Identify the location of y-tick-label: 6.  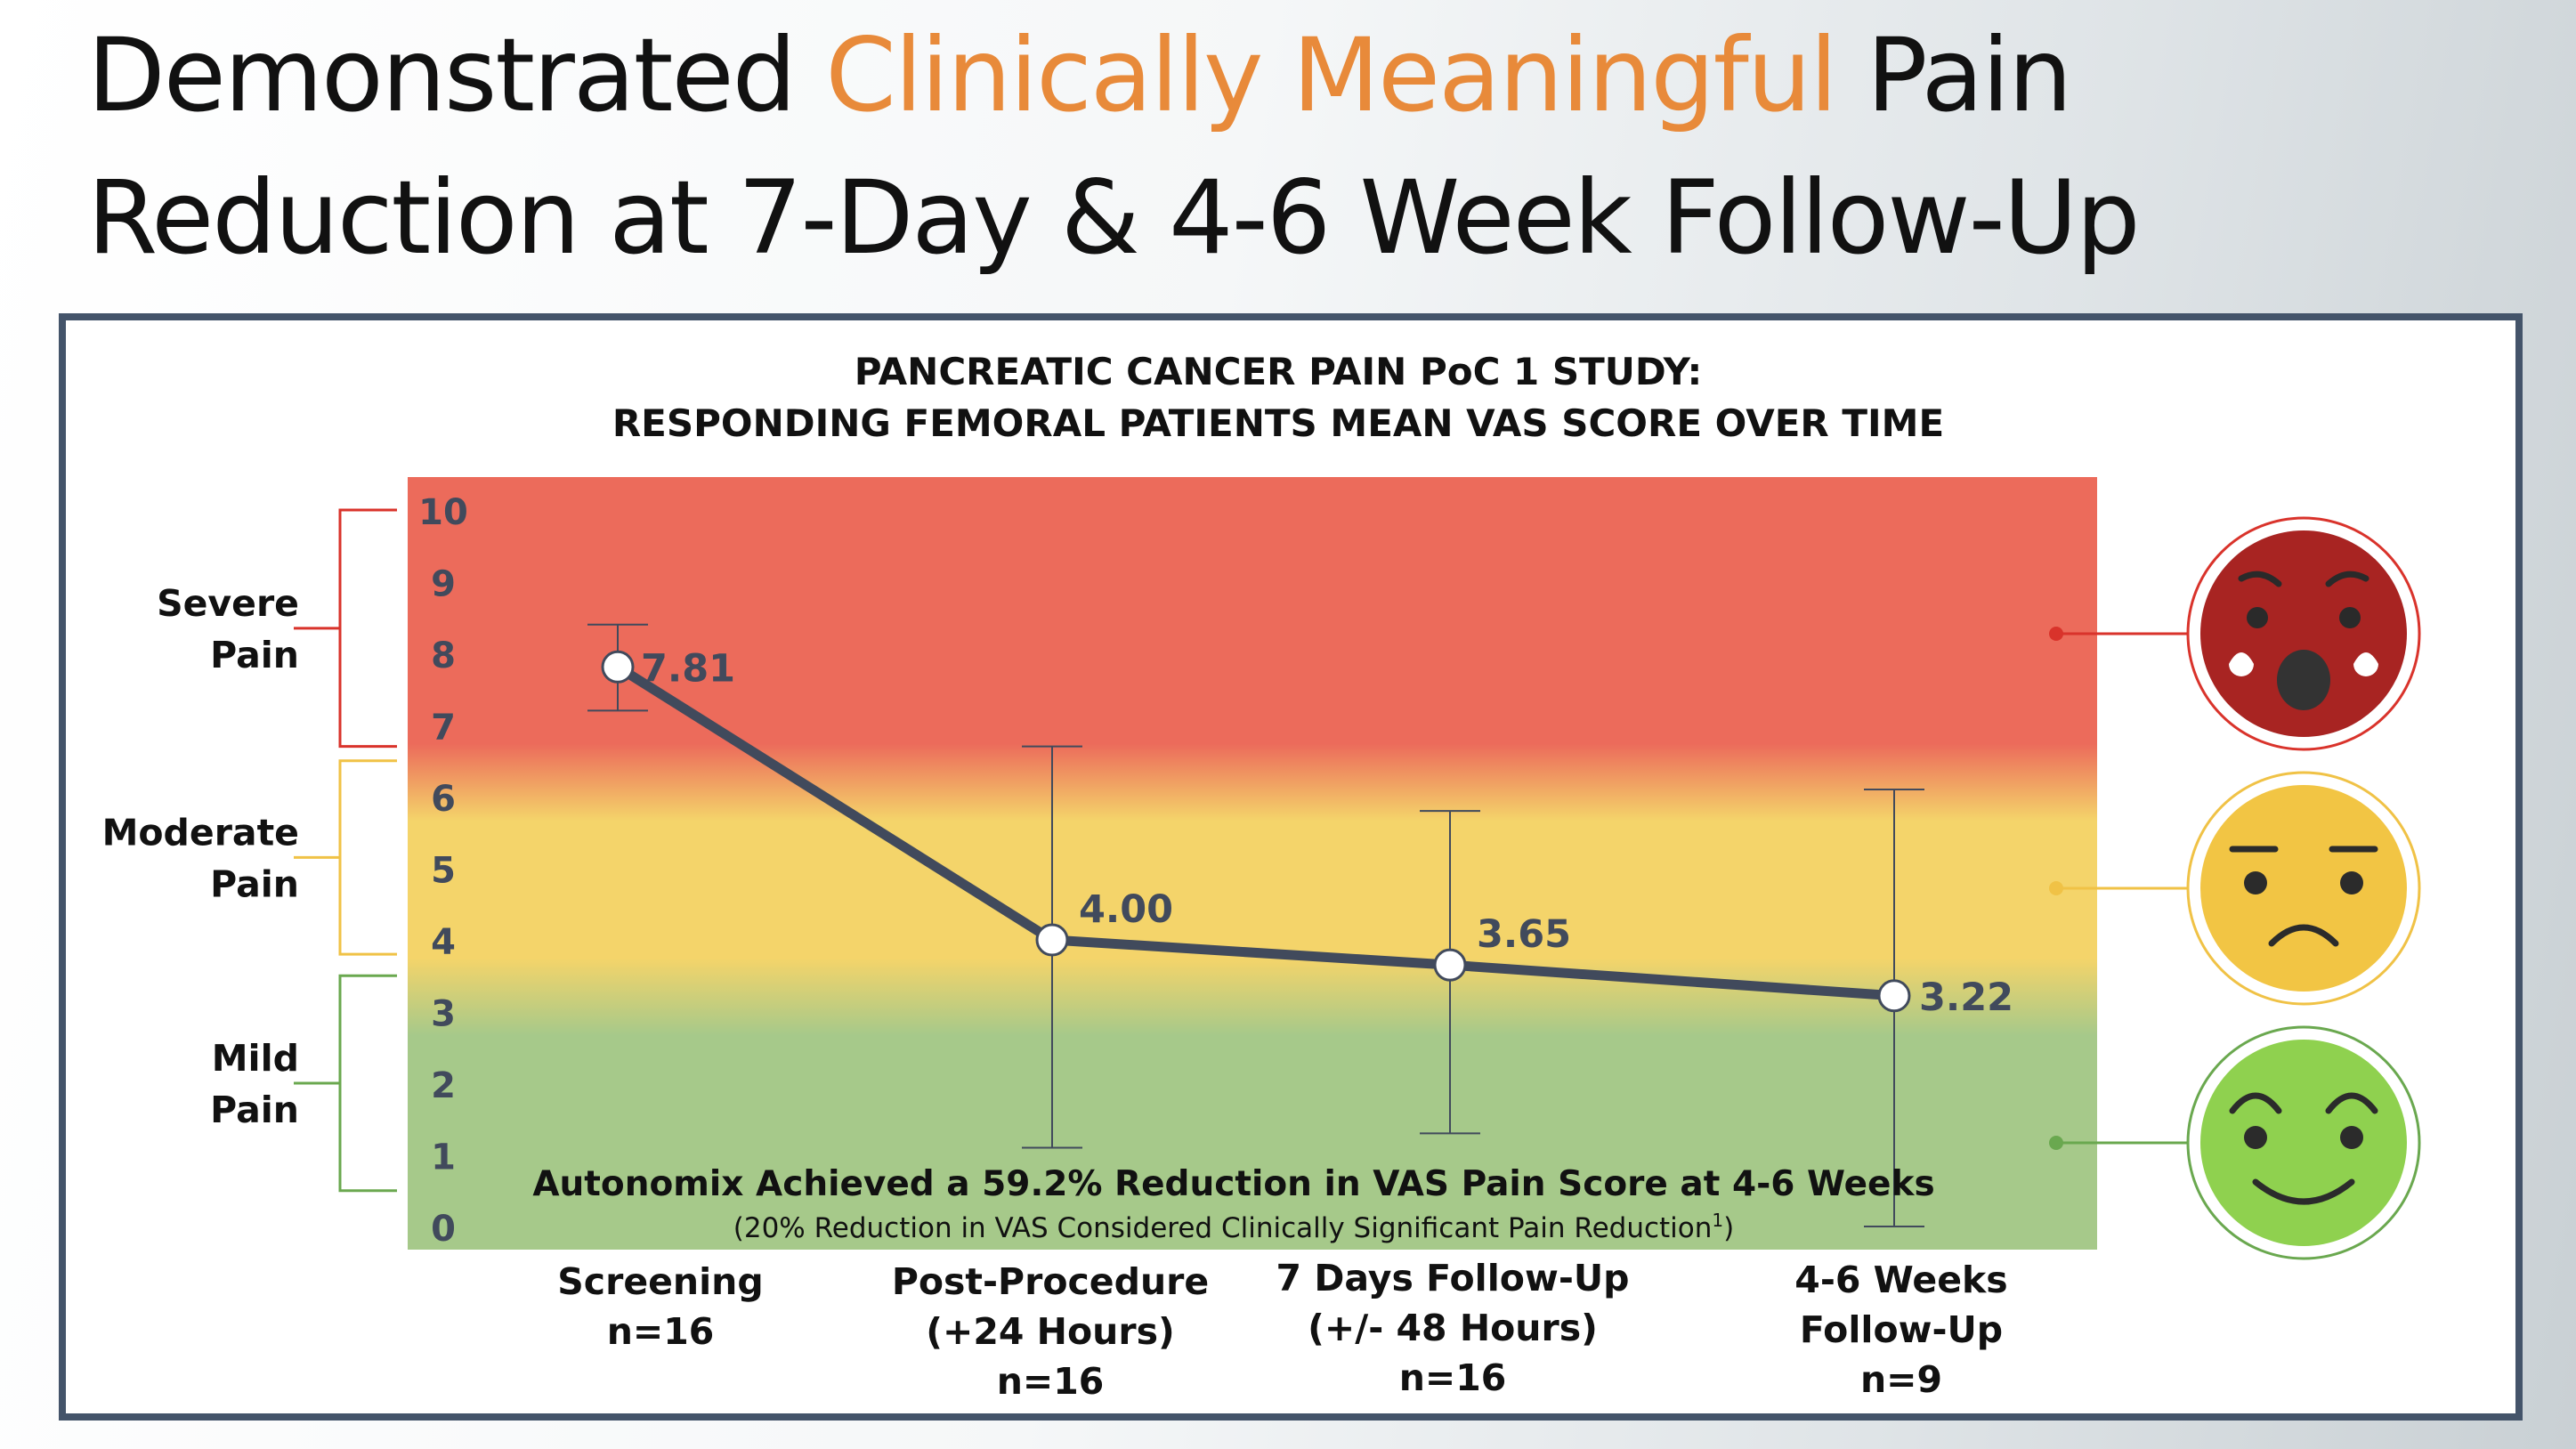
(444, 799).